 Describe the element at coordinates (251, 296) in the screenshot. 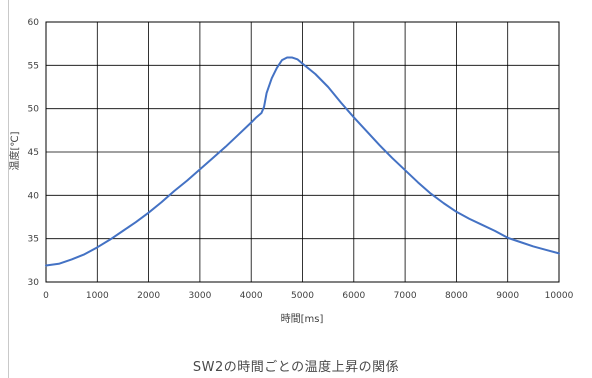

I see `x-tick-label: 4000` at that location.